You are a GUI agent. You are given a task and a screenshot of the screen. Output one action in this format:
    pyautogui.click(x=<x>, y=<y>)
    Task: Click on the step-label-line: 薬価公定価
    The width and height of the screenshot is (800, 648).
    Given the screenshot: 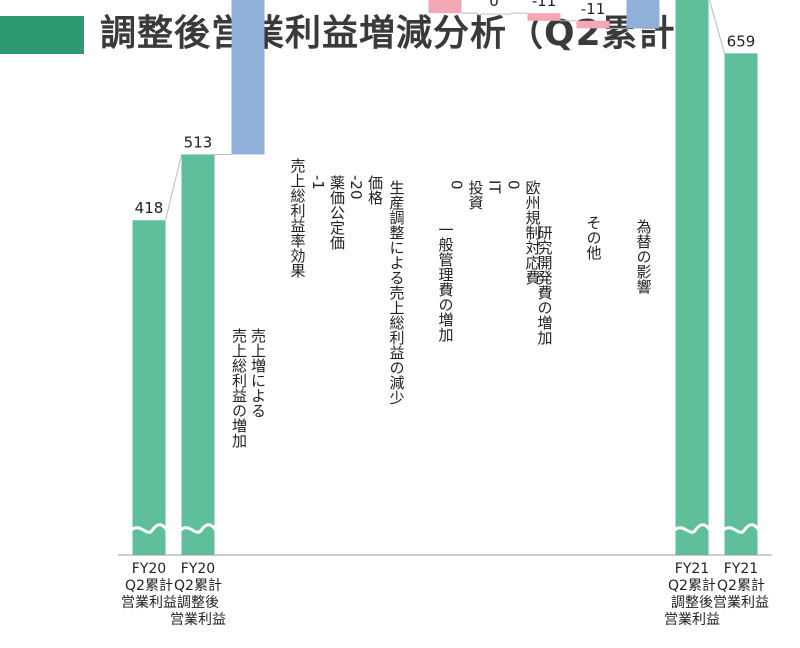 What is the action you would take?
    pyautogui.click(x=337, y=212)
    